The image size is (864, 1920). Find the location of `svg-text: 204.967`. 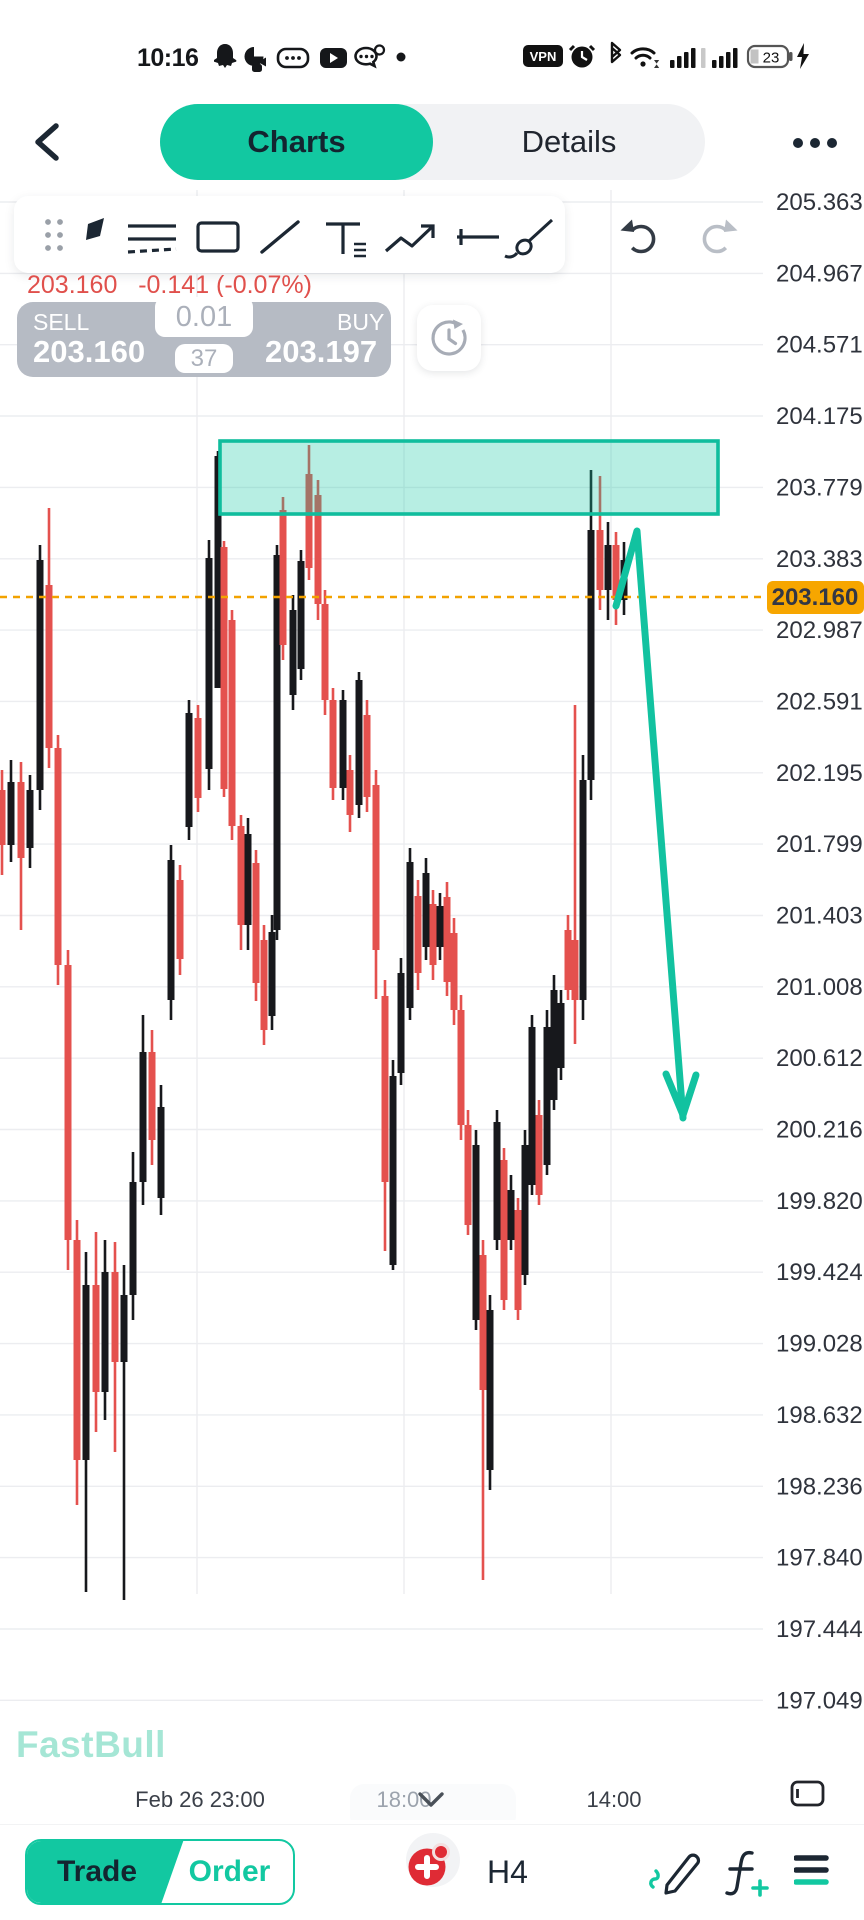

svg-text: 204.967 is located at coordinates (819, 273).